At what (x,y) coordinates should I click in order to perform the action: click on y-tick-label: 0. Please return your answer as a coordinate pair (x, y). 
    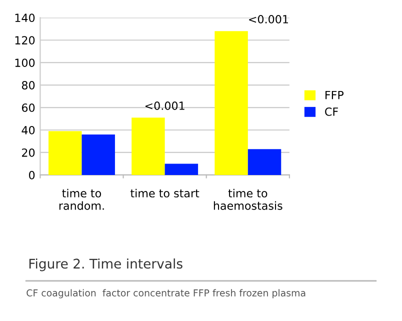
    Looking at the image, I should click on (32, 175).